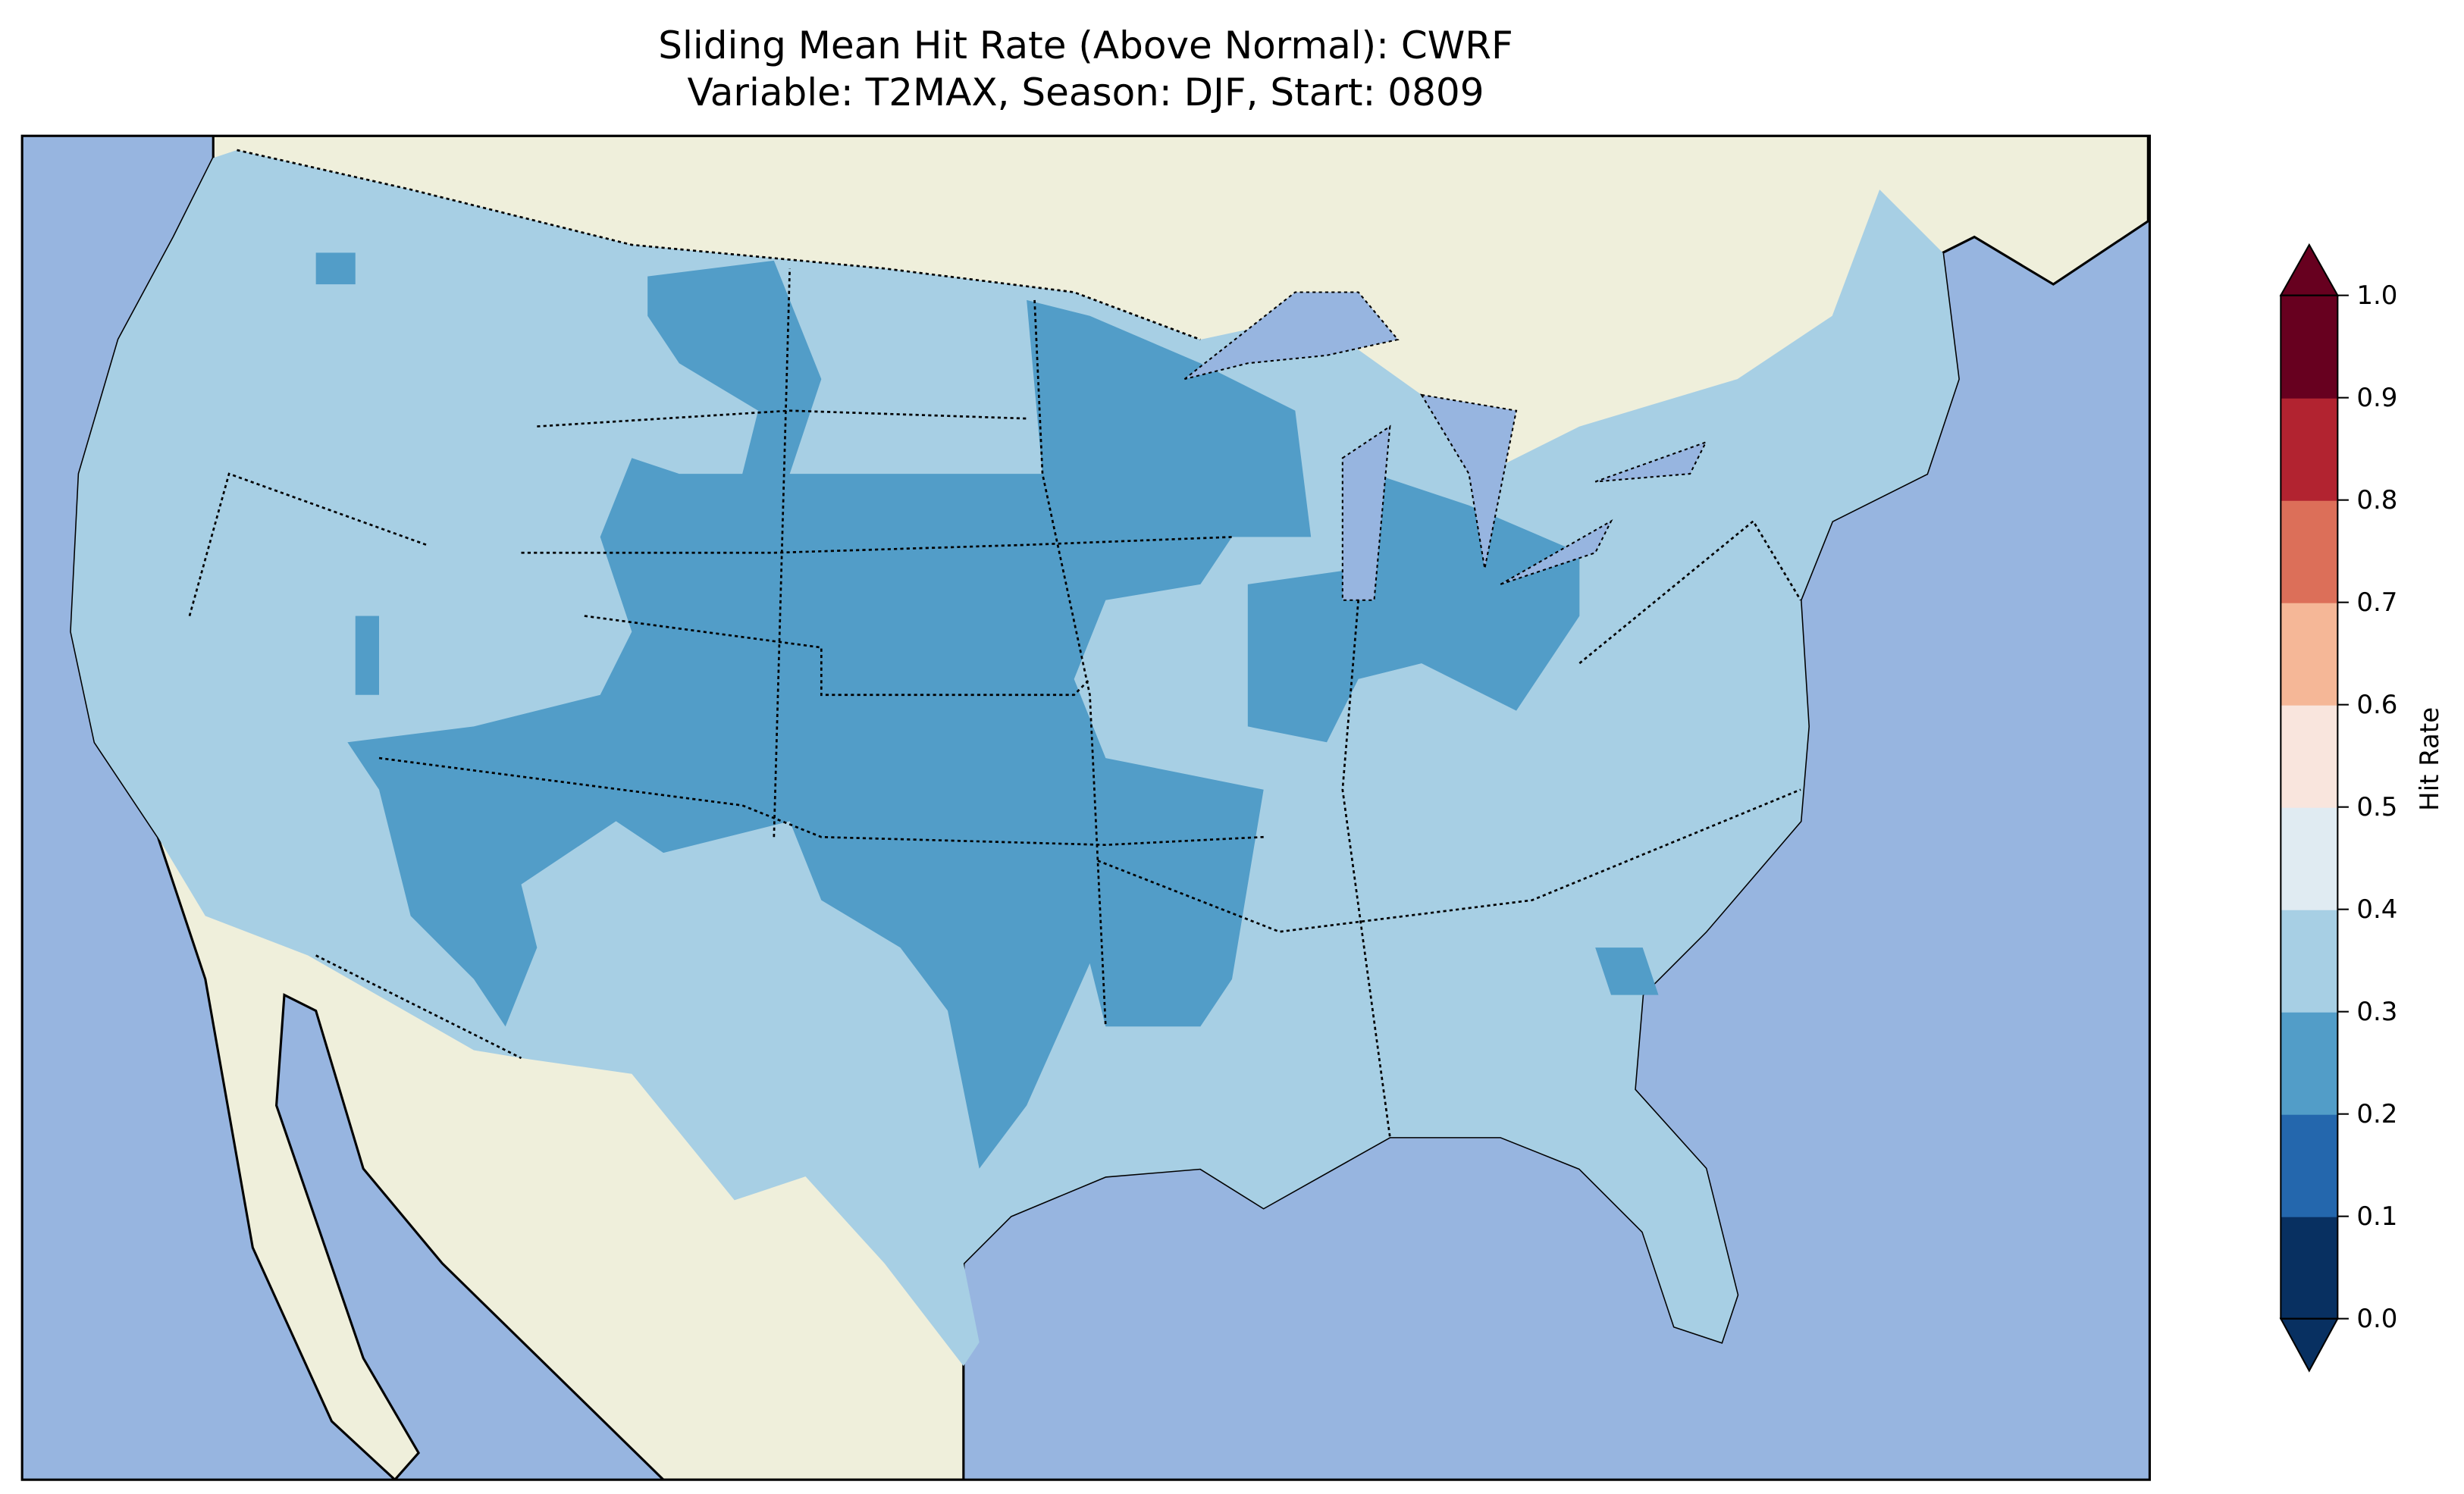 Image resolution: width=2464 pixels, height=1494 pixels. I want to click on carolina-region, so click(1627, 971).